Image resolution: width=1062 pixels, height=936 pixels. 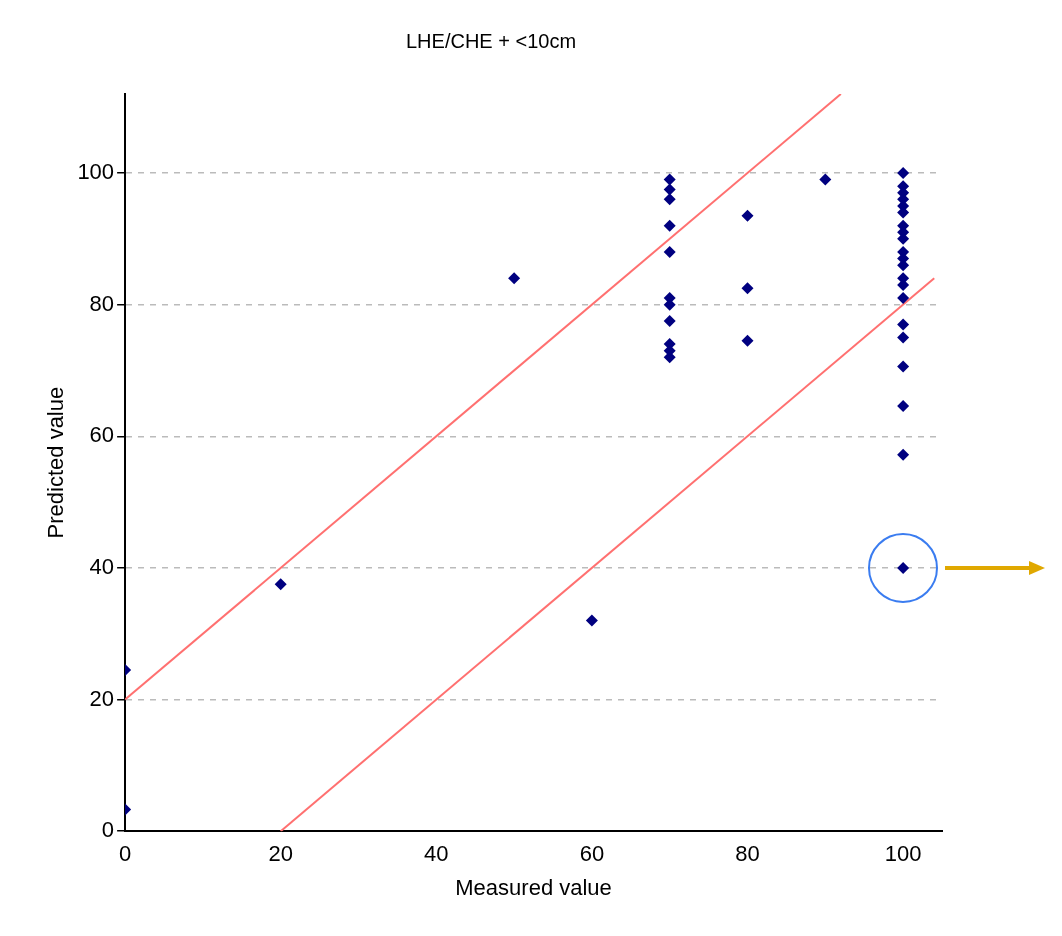 I want to click on y-tick-label: 20, so click(x=102, y=698).